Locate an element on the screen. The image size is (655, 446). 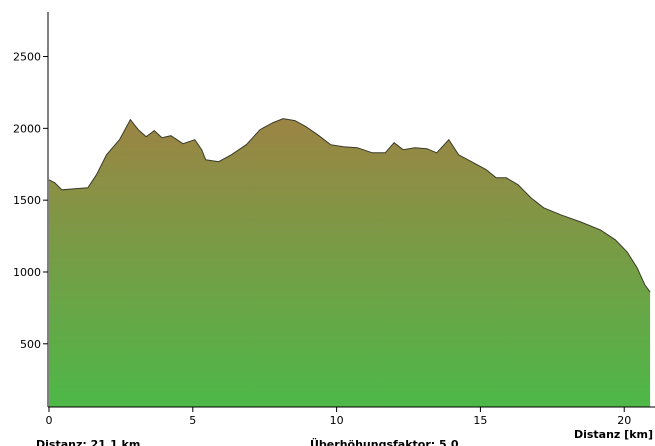
y-tick-label: 2000 is located at coordinates (27, 128).